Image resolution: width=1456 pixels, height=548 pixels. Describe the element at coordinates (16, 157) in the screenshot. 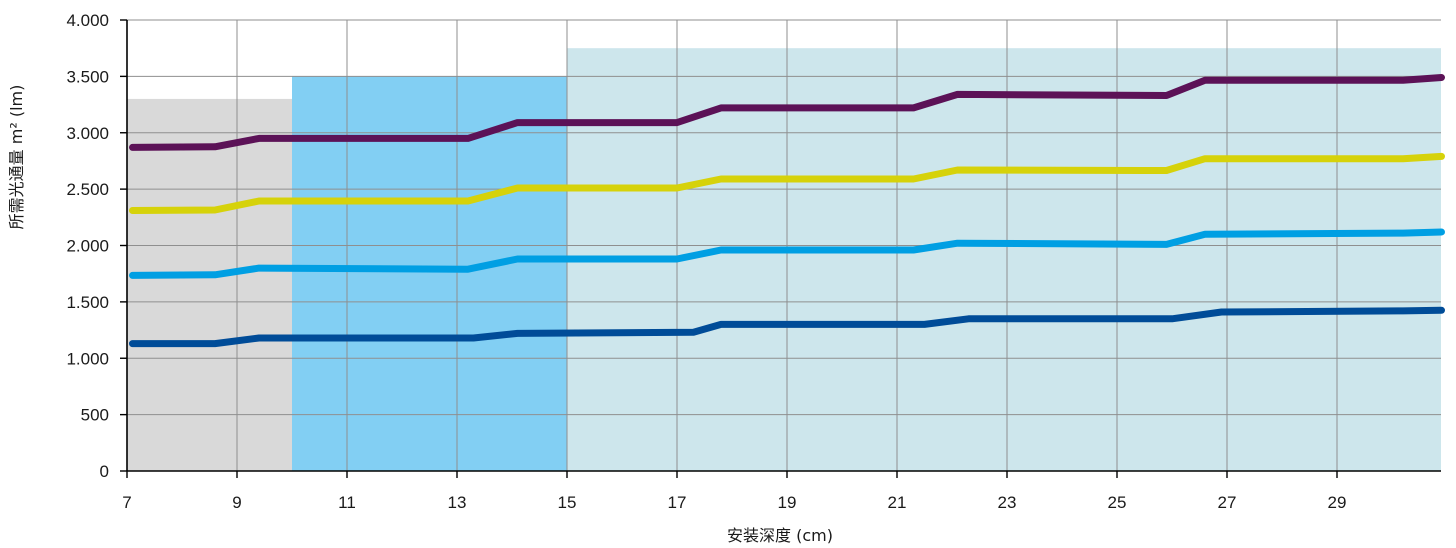

I see `y-axis-title: 所需光通量 m² (lm)` at that location.